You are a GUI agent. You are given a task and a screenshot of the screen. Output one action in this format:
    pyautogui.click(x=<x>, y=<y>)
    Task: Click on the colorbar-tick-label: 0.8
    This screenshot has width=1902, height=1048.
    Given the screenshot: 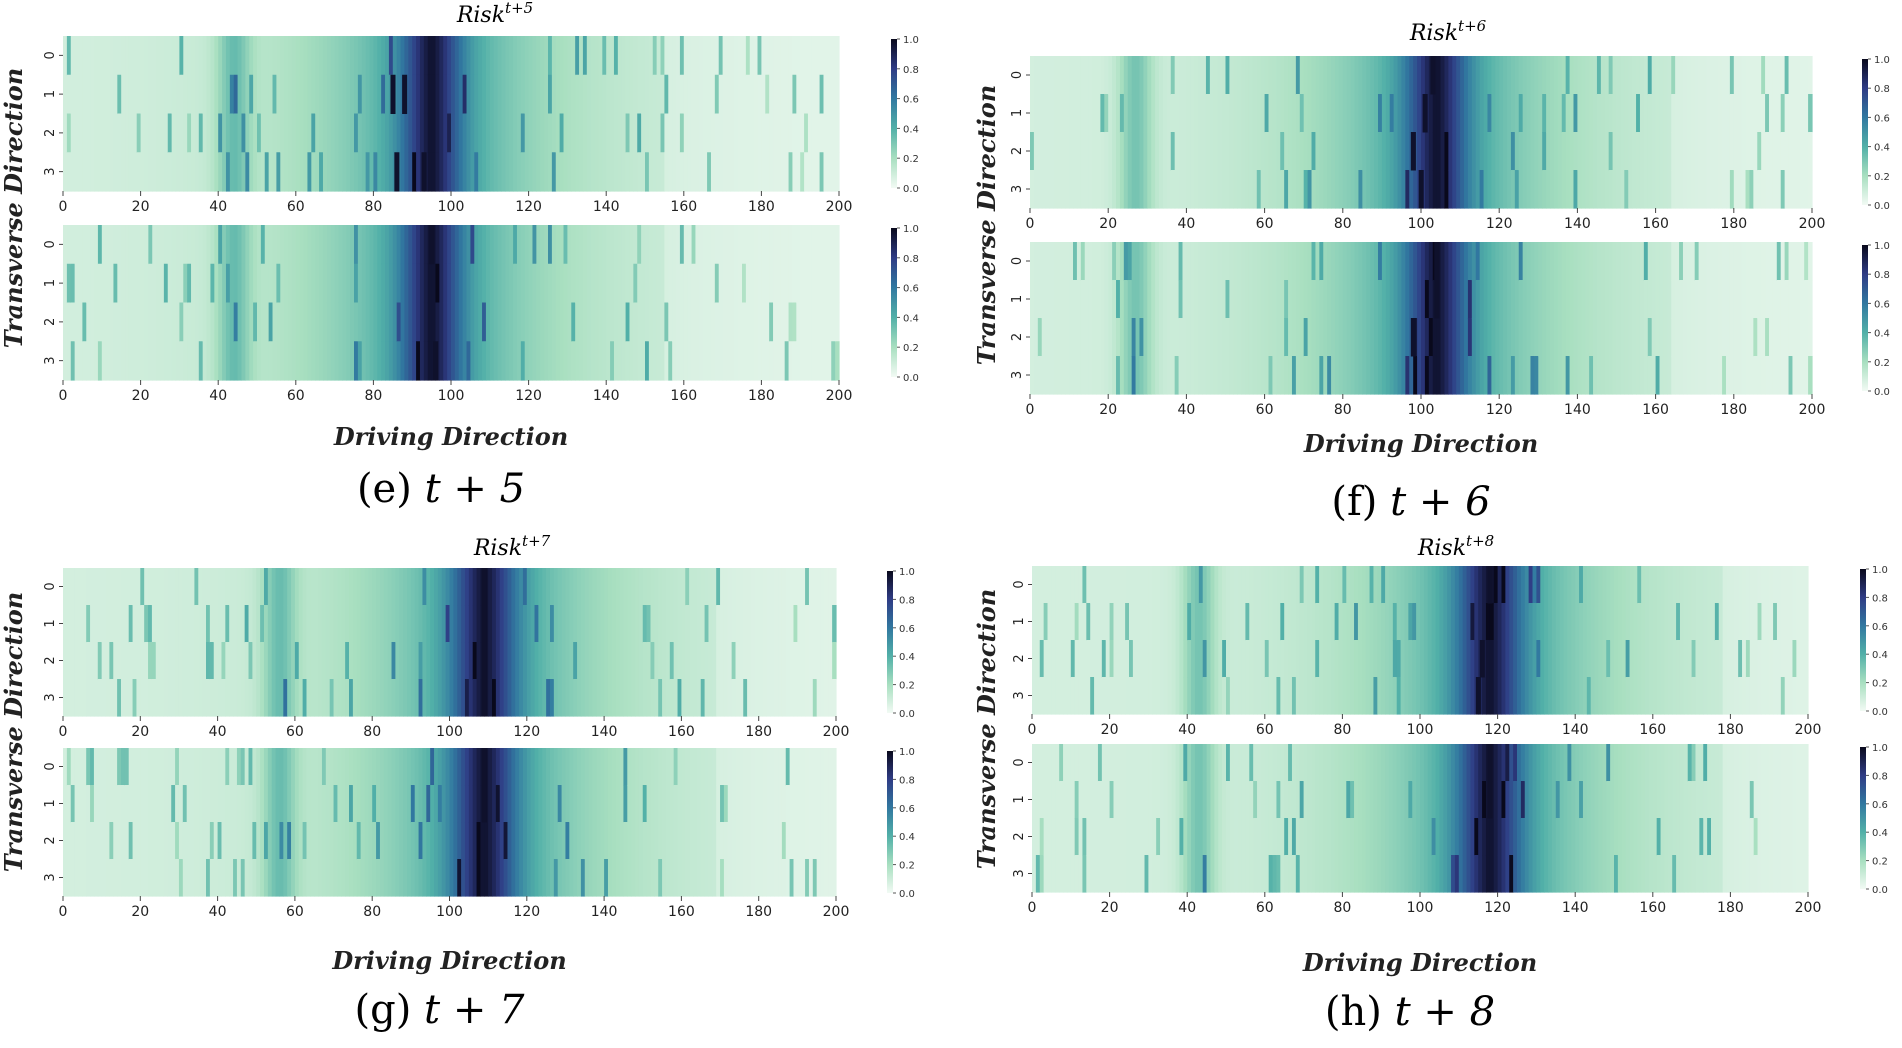 What is the action you would take?
    pyautogui.click(x=907, y=600)
    